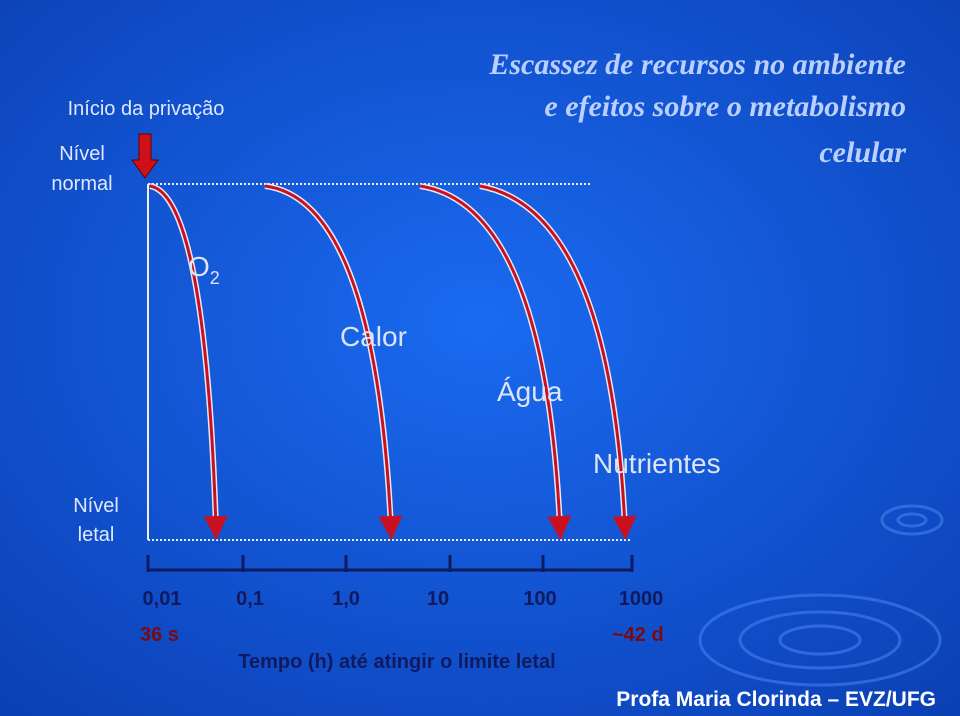  What do you see at coordinates (215, 278) in the screenshot?
I see `curve-label-subscript: 2` at bounding box center [215, 278].